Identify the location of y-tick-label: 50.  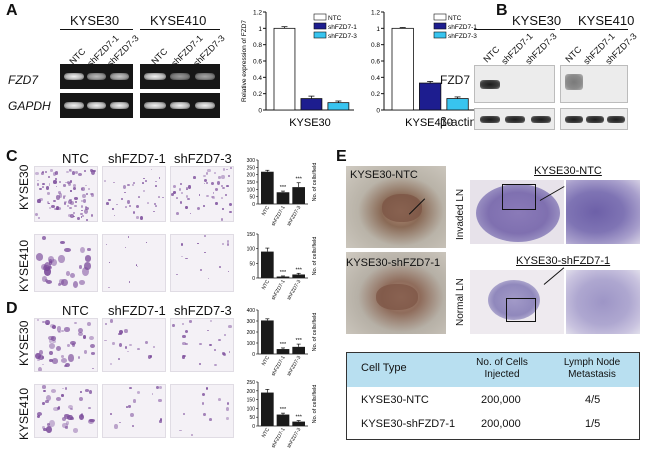
(252, 198).